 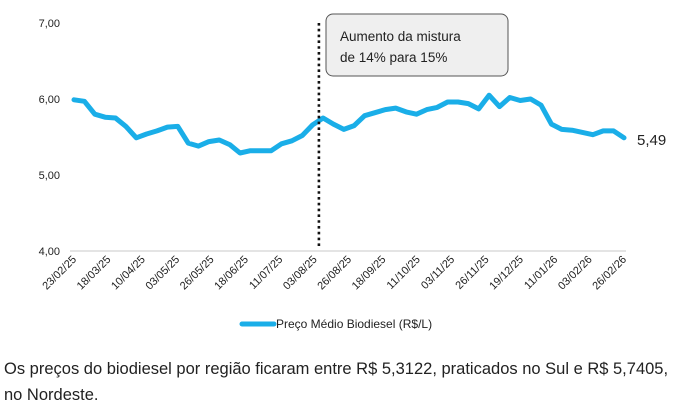 I want to click on y-tick-label: 6,00, so click(x=49, y=100).